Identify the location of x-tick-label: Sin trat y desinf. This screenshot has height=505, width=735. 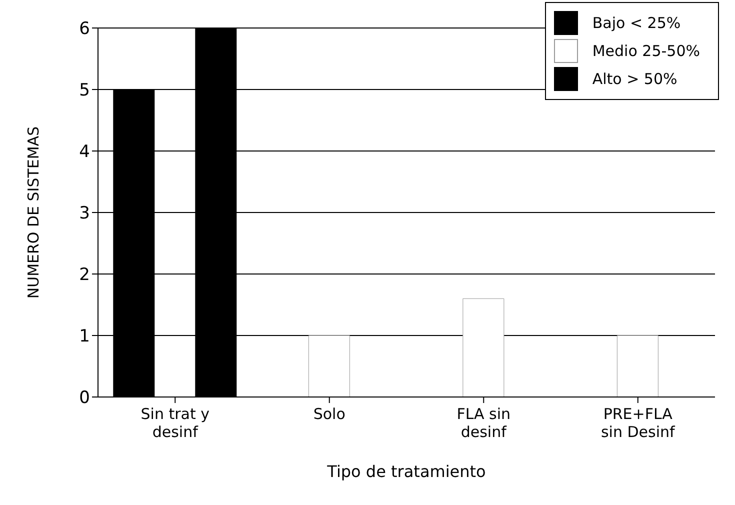
(175, 423).